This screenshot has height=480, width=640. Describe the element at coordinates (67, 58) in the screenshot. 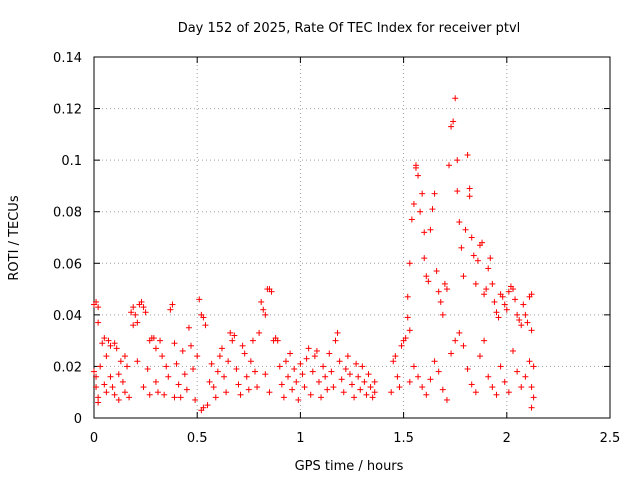

I see `y-tick-label: 0.14` at that location.